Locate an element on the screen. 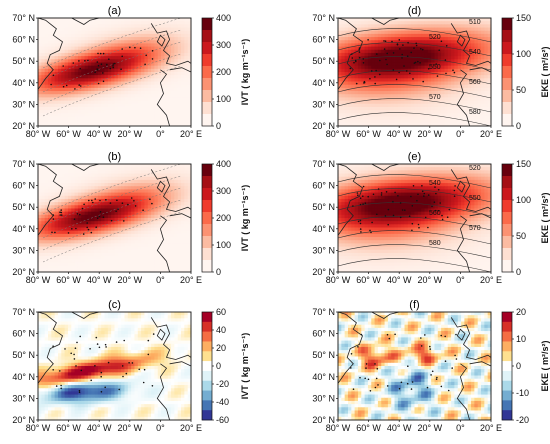  dashed-contour is located at coordinates (112, 43).